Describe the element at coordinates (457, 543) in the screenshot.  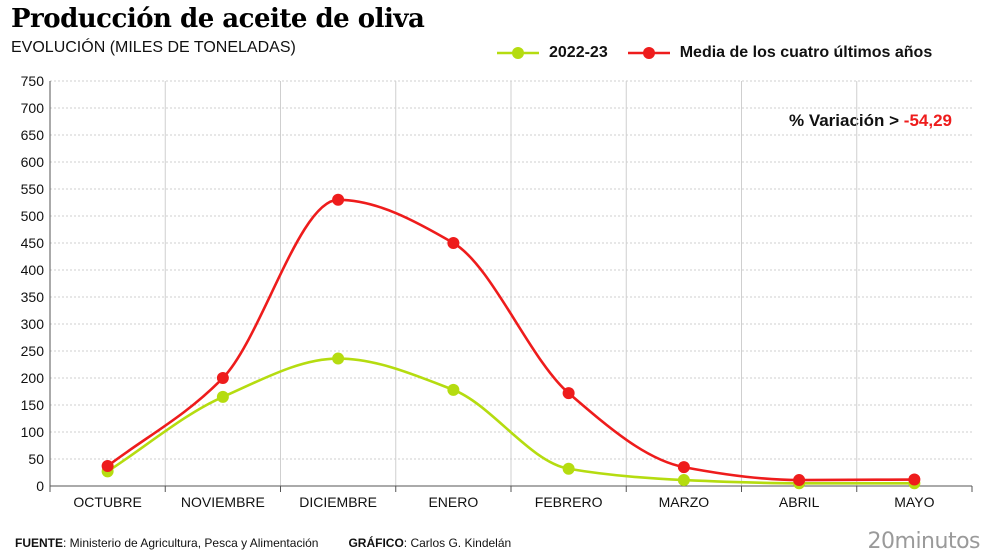
I see `author-text: : Carlos G. Kindelán` at that location.